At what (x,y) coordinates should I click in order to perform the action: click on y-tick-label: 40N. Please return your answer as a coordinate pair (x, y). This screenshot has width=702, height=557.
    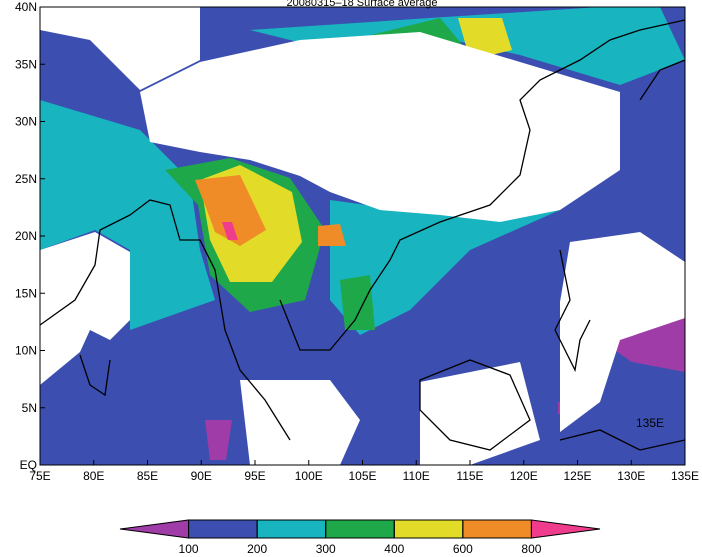
    Looking at the image, I should click on (26, 7).